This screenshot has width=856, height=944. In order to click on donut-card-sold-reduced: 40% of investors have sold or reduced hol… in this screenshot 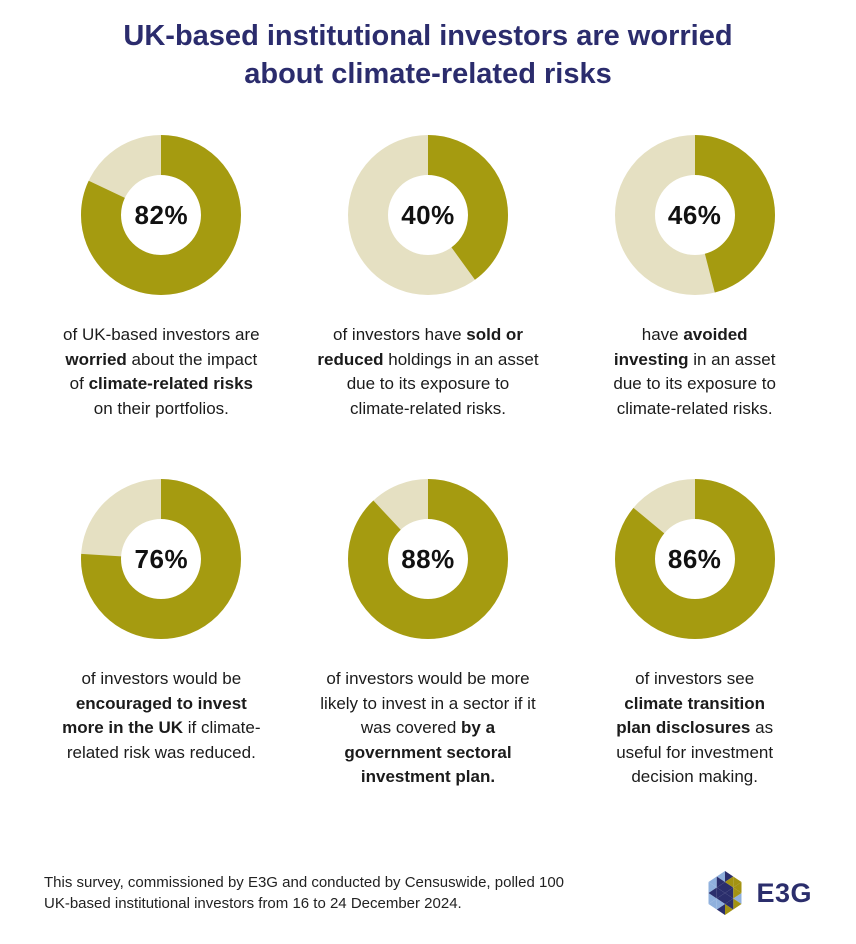, I will do `click(428, 278)`.